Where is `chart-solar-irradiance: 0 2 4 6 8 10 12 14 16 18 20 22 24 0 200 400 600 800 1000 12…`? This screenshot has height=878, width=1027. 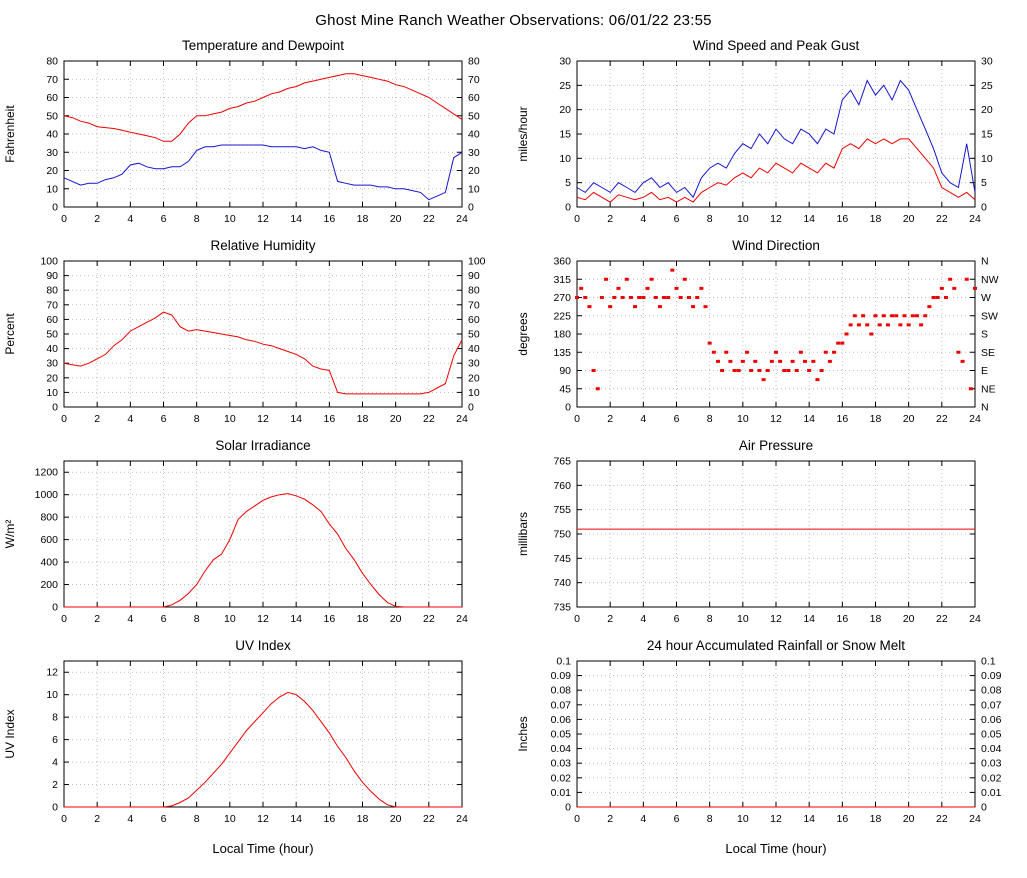 chart-solar-irradiance: 0 2 4 6 8 10 12 14 16 18 20 22 24 0 200 400 600 800 1000 12… is located at coordinates (256, 535).